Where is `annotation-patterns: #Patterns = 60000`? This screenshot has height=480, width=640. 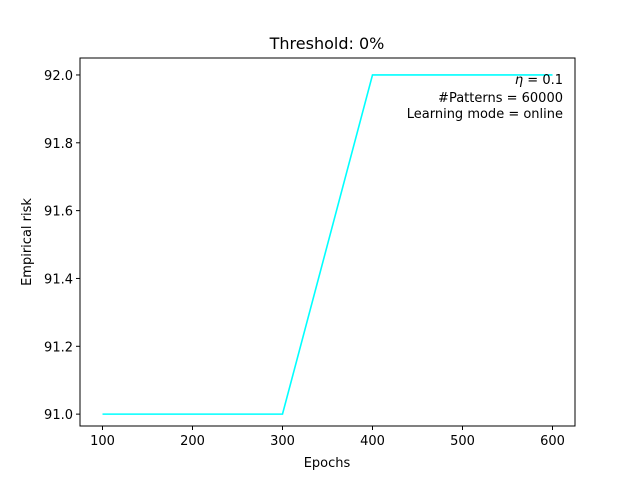
annotation-patterns: #Patterns = 60000 is located at coordinates (500, 98).